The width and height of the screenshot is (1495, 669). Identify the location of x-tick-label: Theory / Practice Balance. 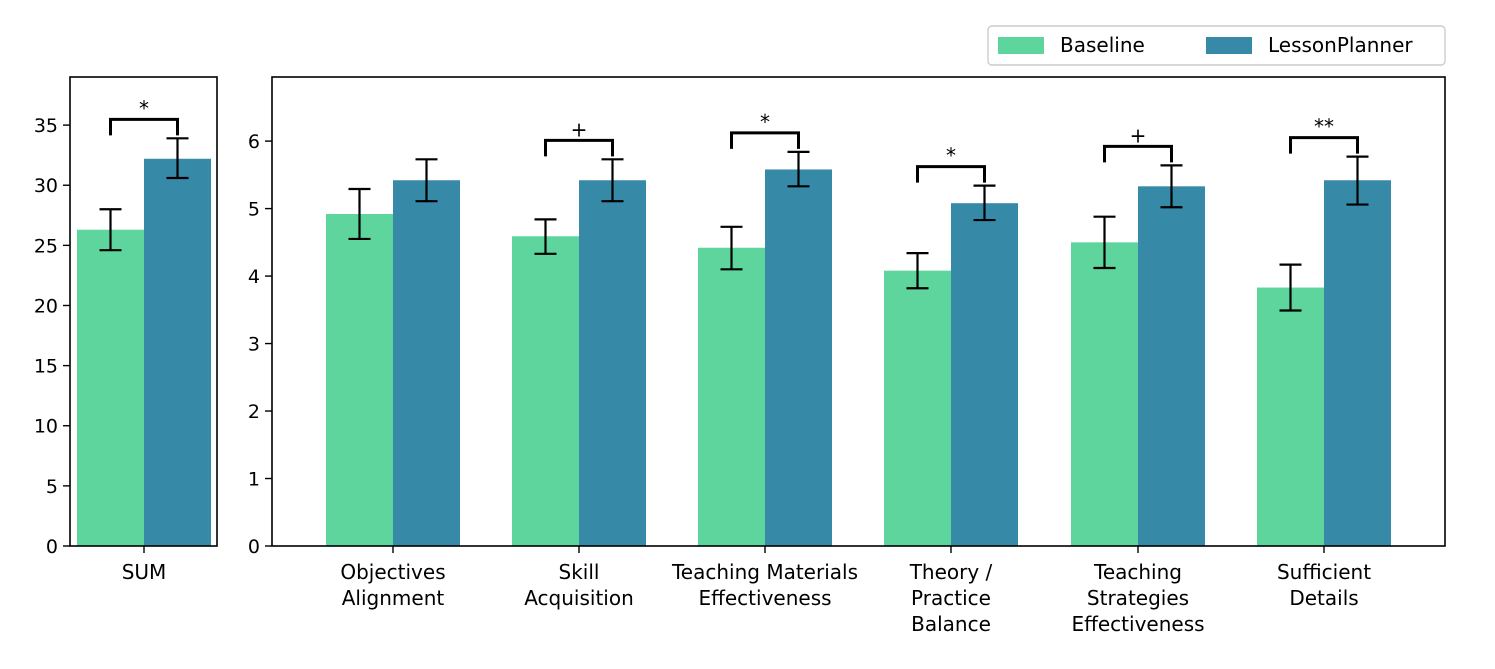
(951, 598).